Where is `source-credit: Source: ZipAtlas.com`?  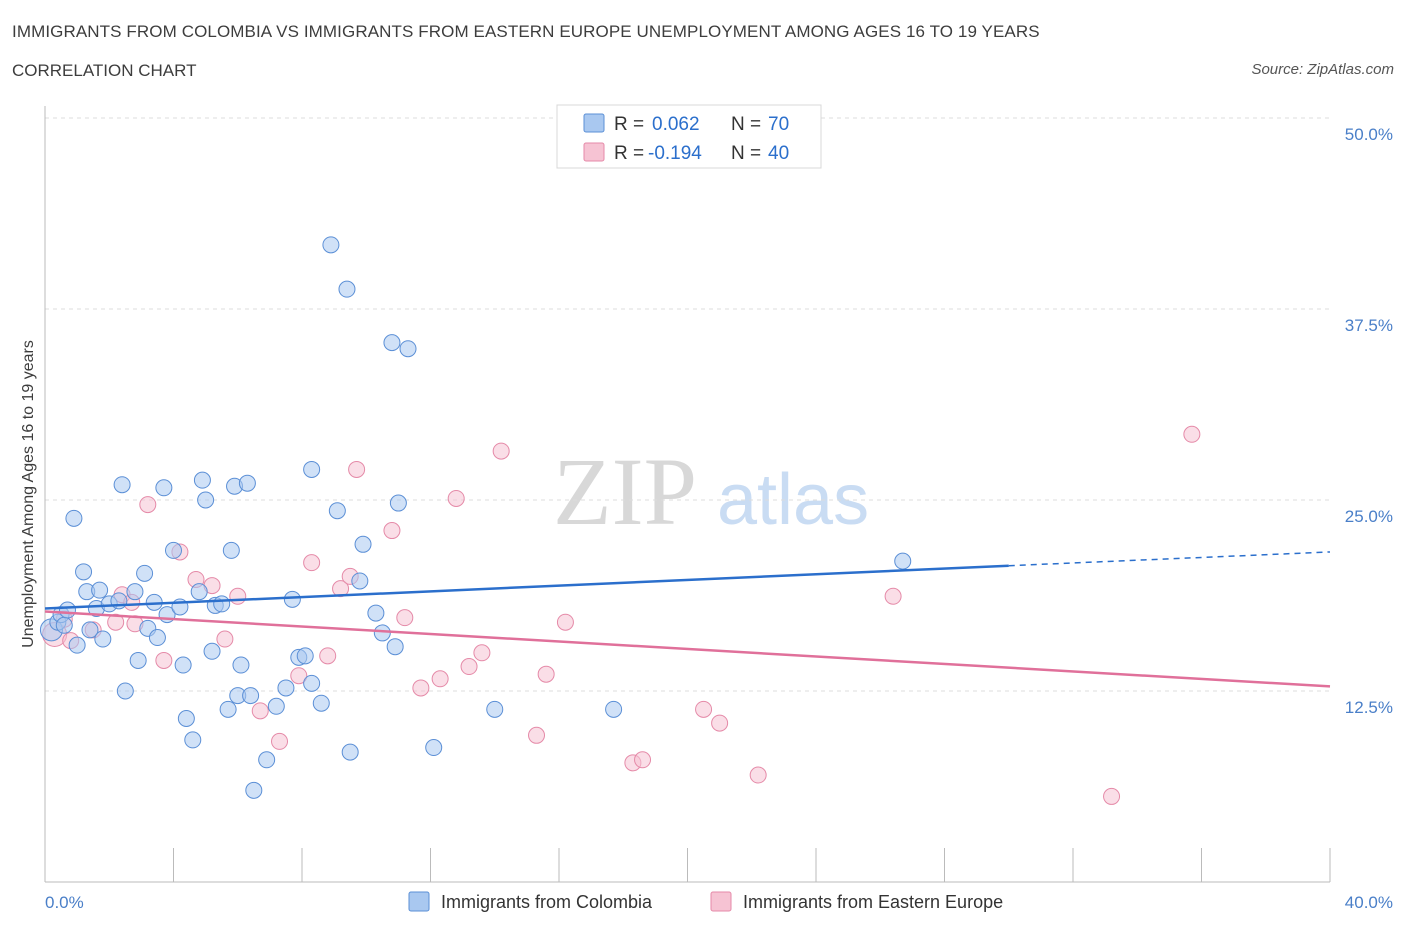
source-credit: Source: ZipAtlas.com is located at coordinates (1322, 69).